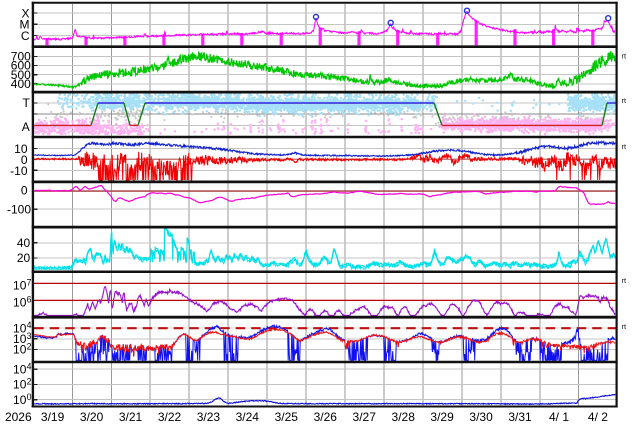 Image resolution: width=634 pixels, height=424 pixels. Describe the element at coordinates (92, 417) in the screenshot. I see `svg-text: 3/20` at that location.